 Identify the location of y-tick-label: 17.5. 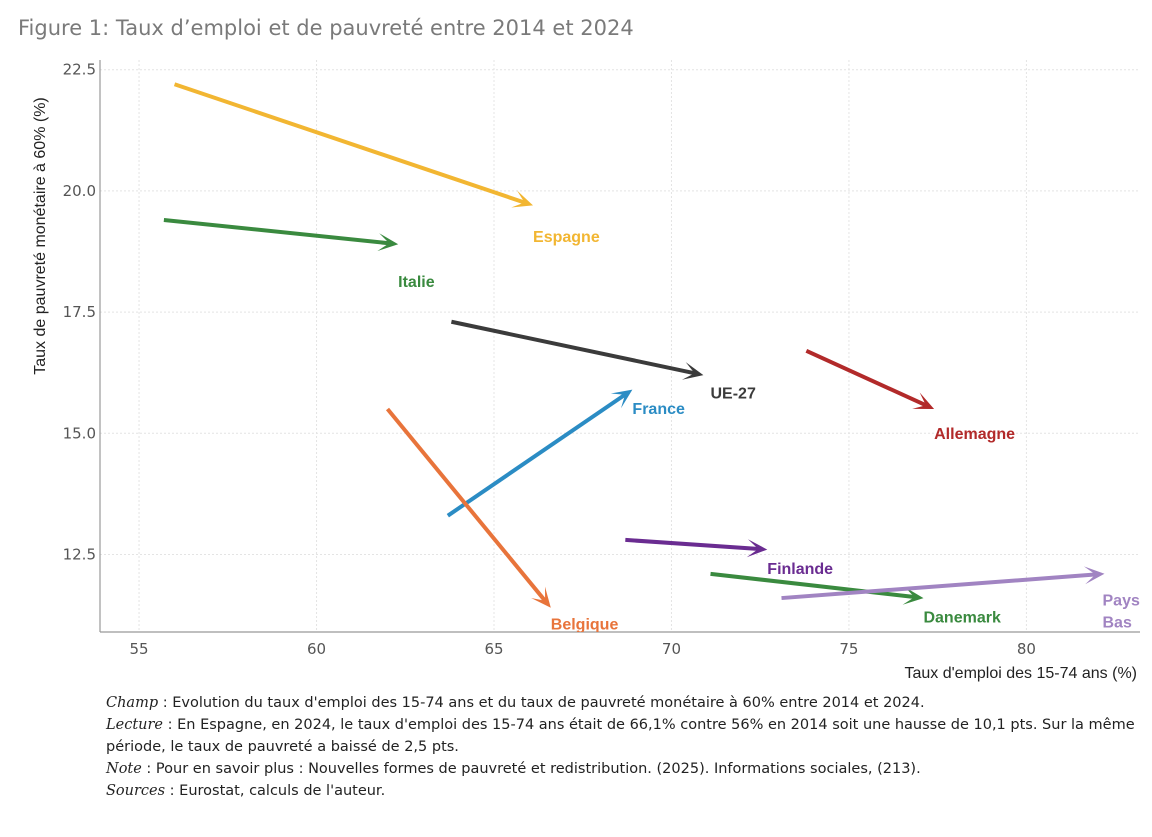
(79, 312).